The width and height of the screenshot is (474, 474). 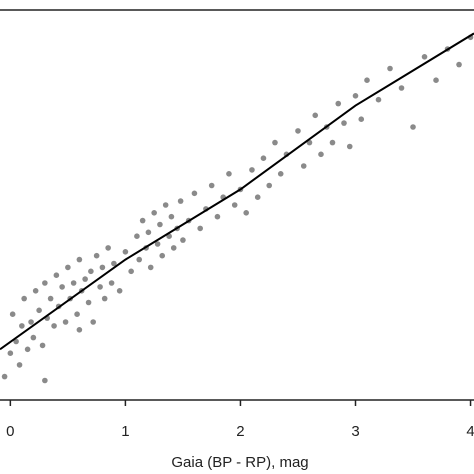 What do you see at coordinates (240, 431) in the screenshot?
I see `x-tick-label: 2` at bounding box center [240, 431].